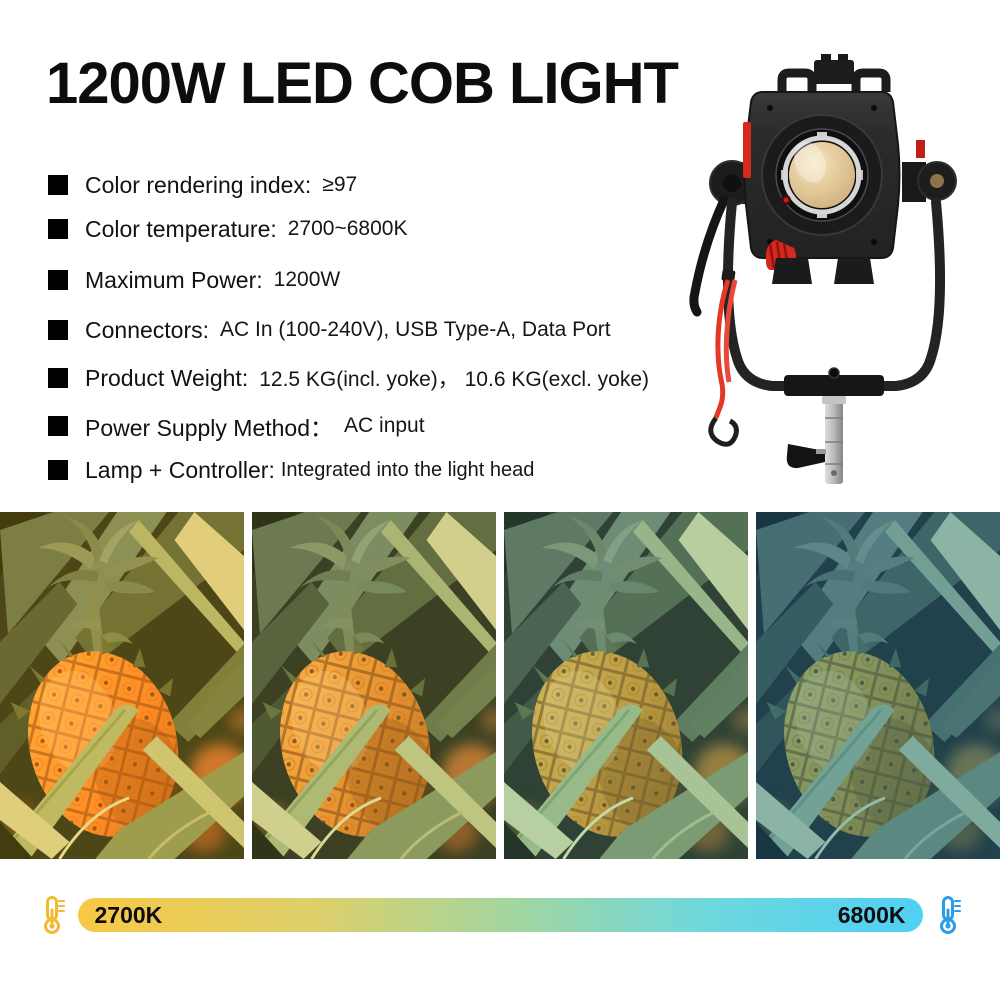 This screenshot has width=1000, height=1000. What do you see at coordinates (180, 469) in the screenshot?
I see `spec-label: Lamp + Controller:` at bounding box center [180, 469].